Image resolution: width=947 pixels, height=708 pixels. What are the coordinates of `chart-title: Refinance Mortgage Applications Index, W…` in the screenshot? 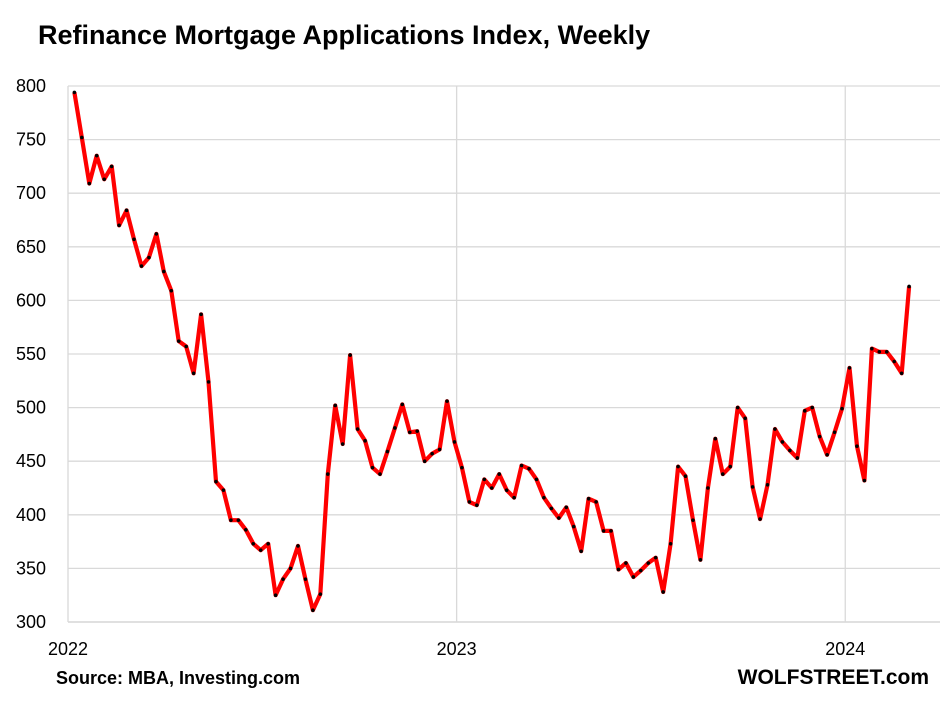 It's located at (344, 35).